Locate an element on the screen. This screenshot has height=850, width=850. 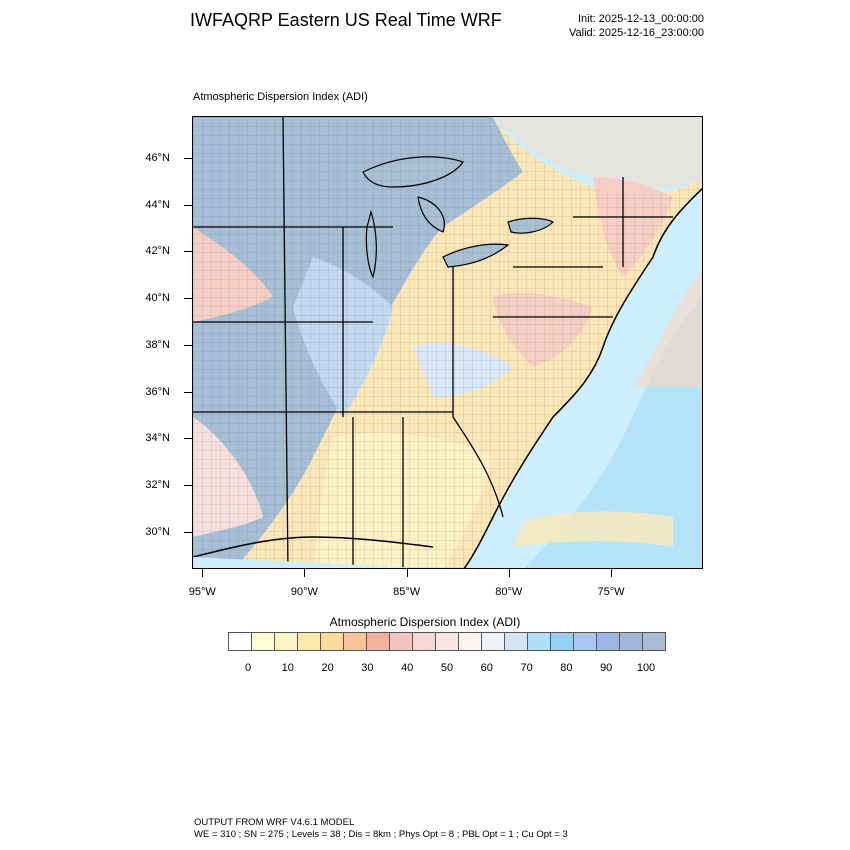
north-atlantic-patch is located at coordinates (597, 153).